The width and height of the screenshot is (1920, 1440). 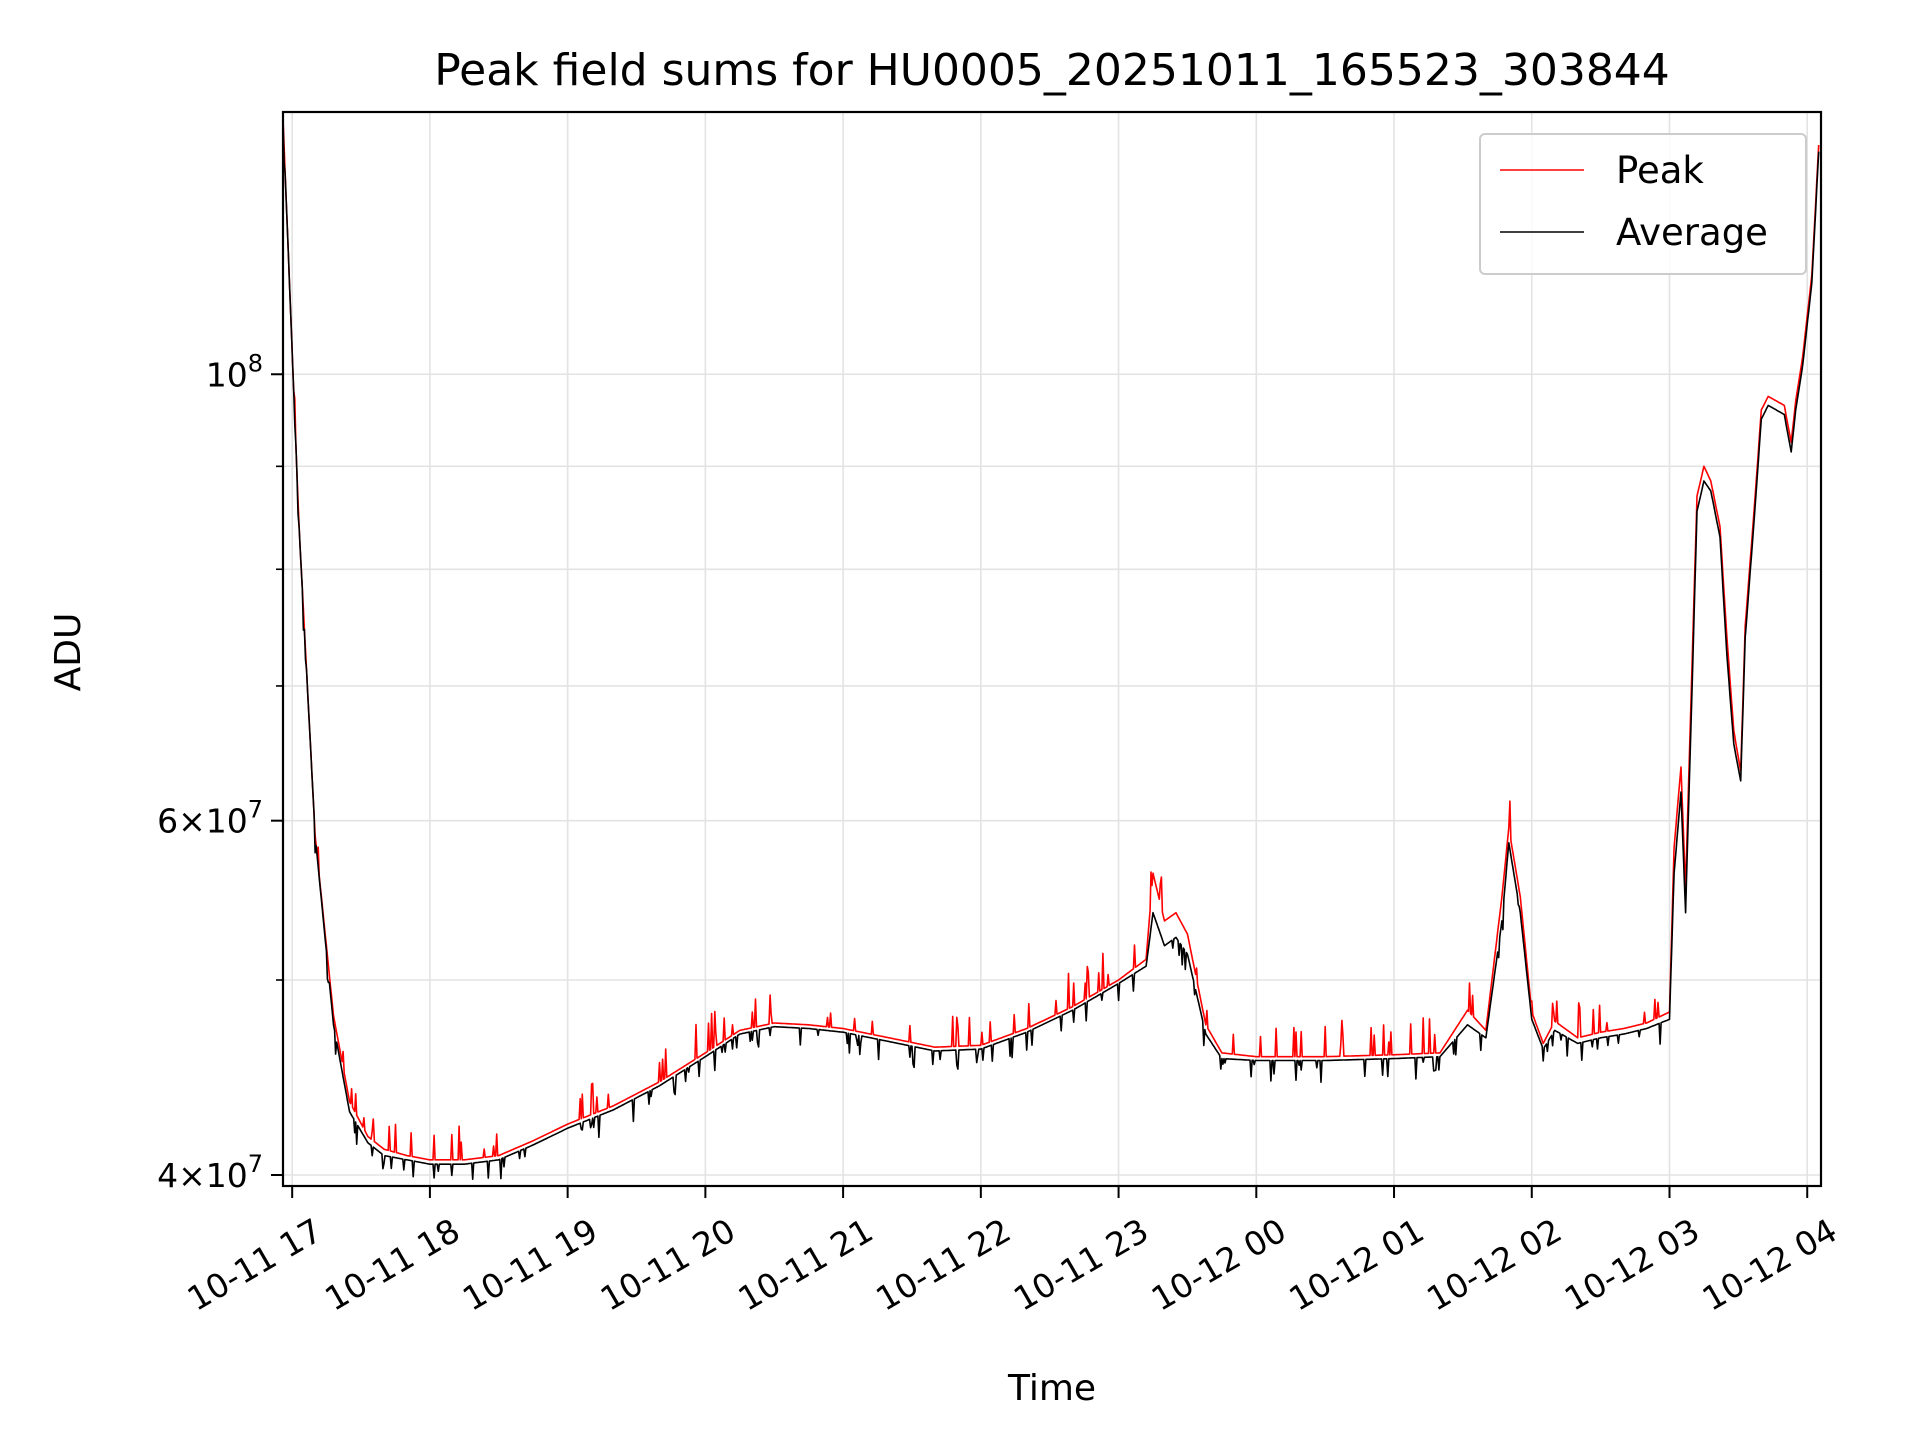 What do you see at coordinates (255, 363) in the screenshot?
I see `y-tick-exponent: 8` at bounding box center [255, 363].